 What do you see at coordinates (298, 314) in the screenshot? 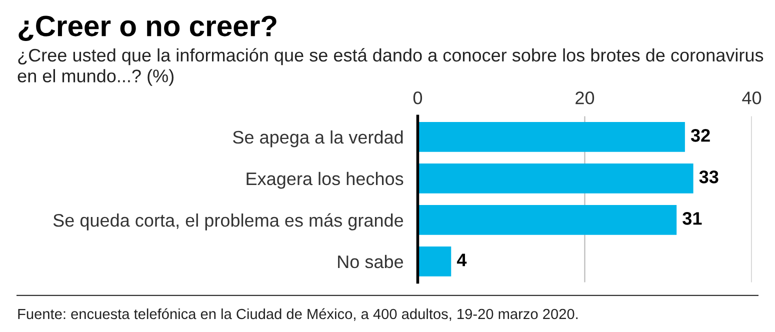
I see `source-note: Fuente: encuesta telefónica en la Ciudad de México, a 400 adultos, 19-20 marzo 2020.` at bounding box center [298, 314].